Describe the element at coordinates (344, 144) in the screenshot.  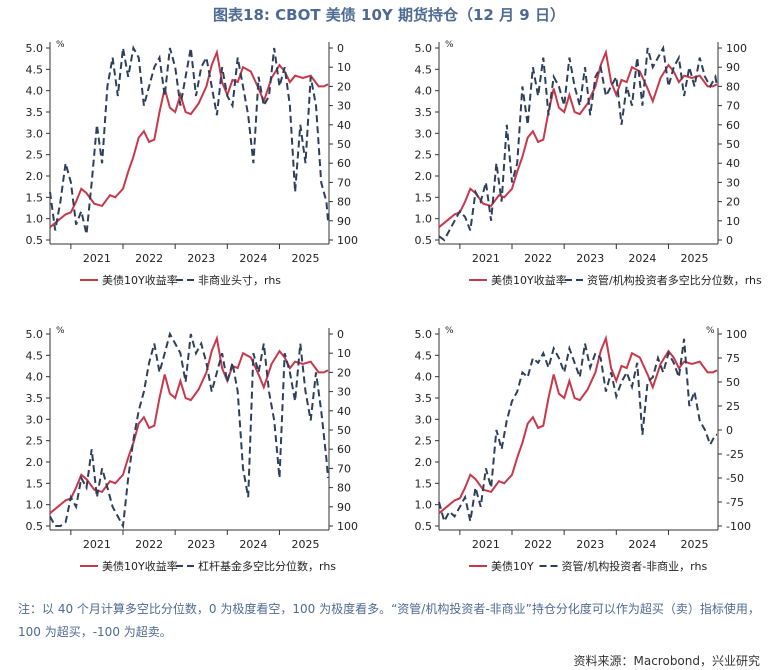
I see `right-tick-label: 50` at that location.